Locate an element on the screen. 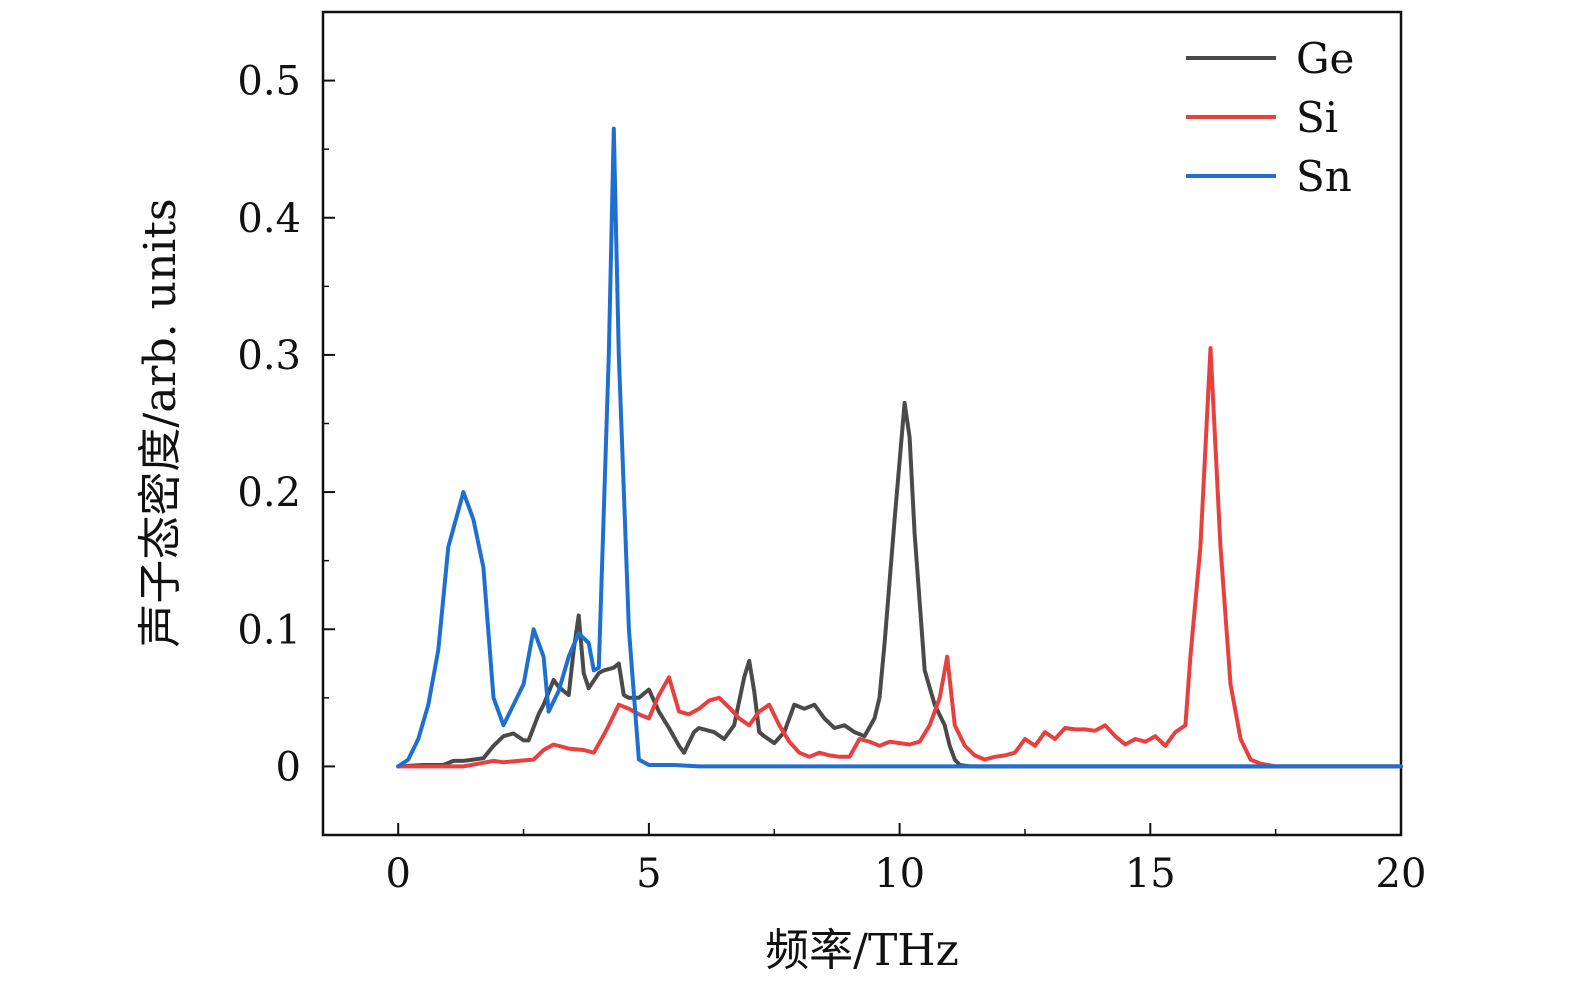 The width and height of the screenshot is (1575, 994). y-tick-label: 0.2 is located at coordinates (269, 493).